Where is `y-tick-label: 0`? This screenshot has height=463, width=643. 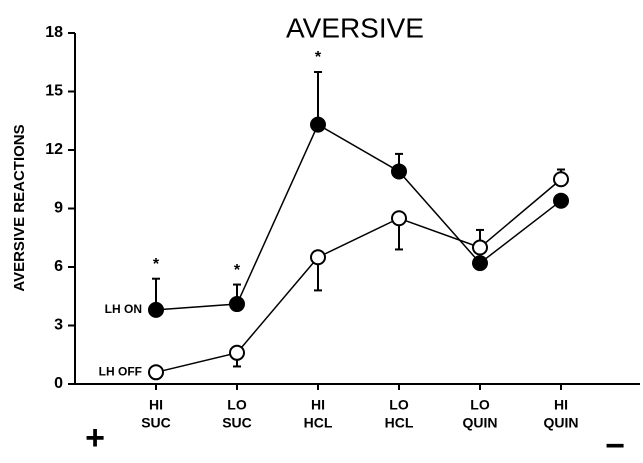 y-tick-label: 0 is located at coordinates (58, 383).